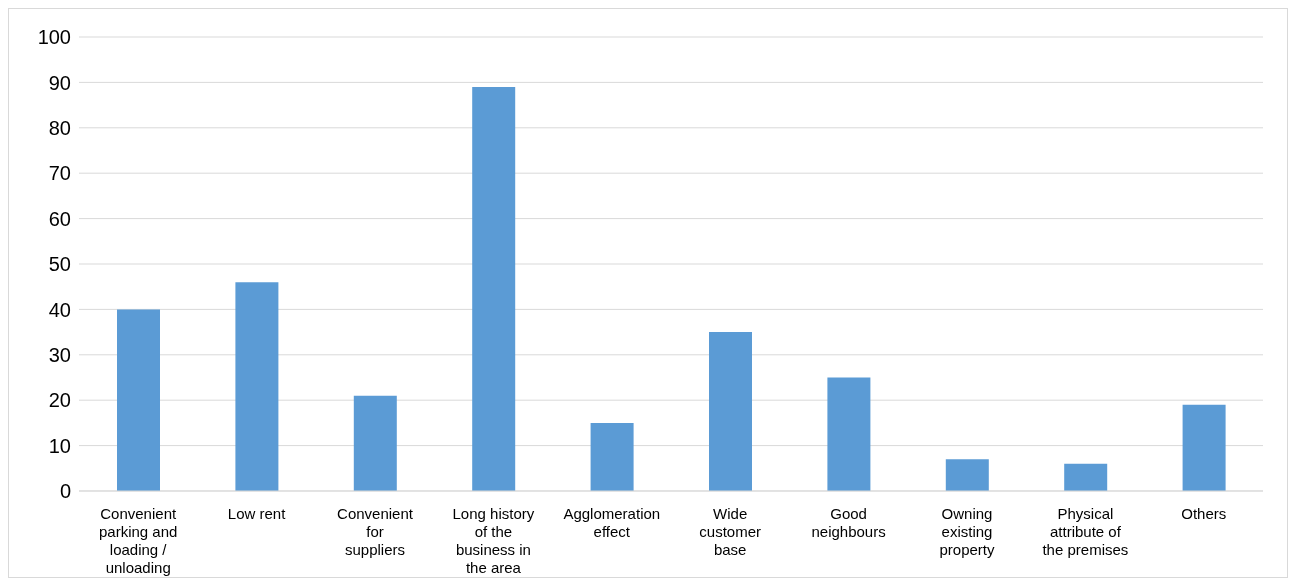  What do you see at coordinates (59, 445) in the screenshot?
I see `y-tick-label: 10` at bounding box center [59, 445].